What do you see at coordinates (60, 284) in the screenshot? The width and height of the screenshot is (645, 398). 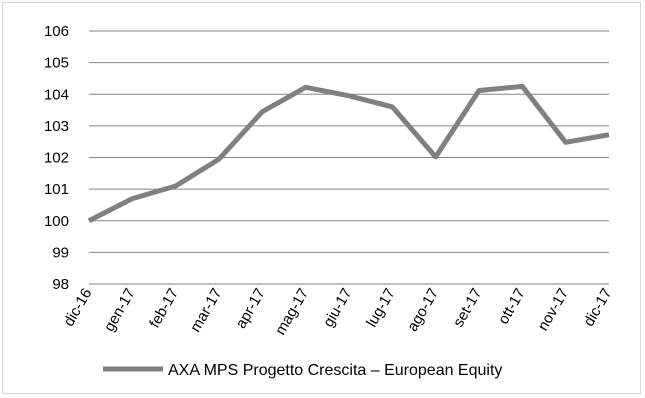 I see `y-tick-label: 98` at bounding box center [60, 284].